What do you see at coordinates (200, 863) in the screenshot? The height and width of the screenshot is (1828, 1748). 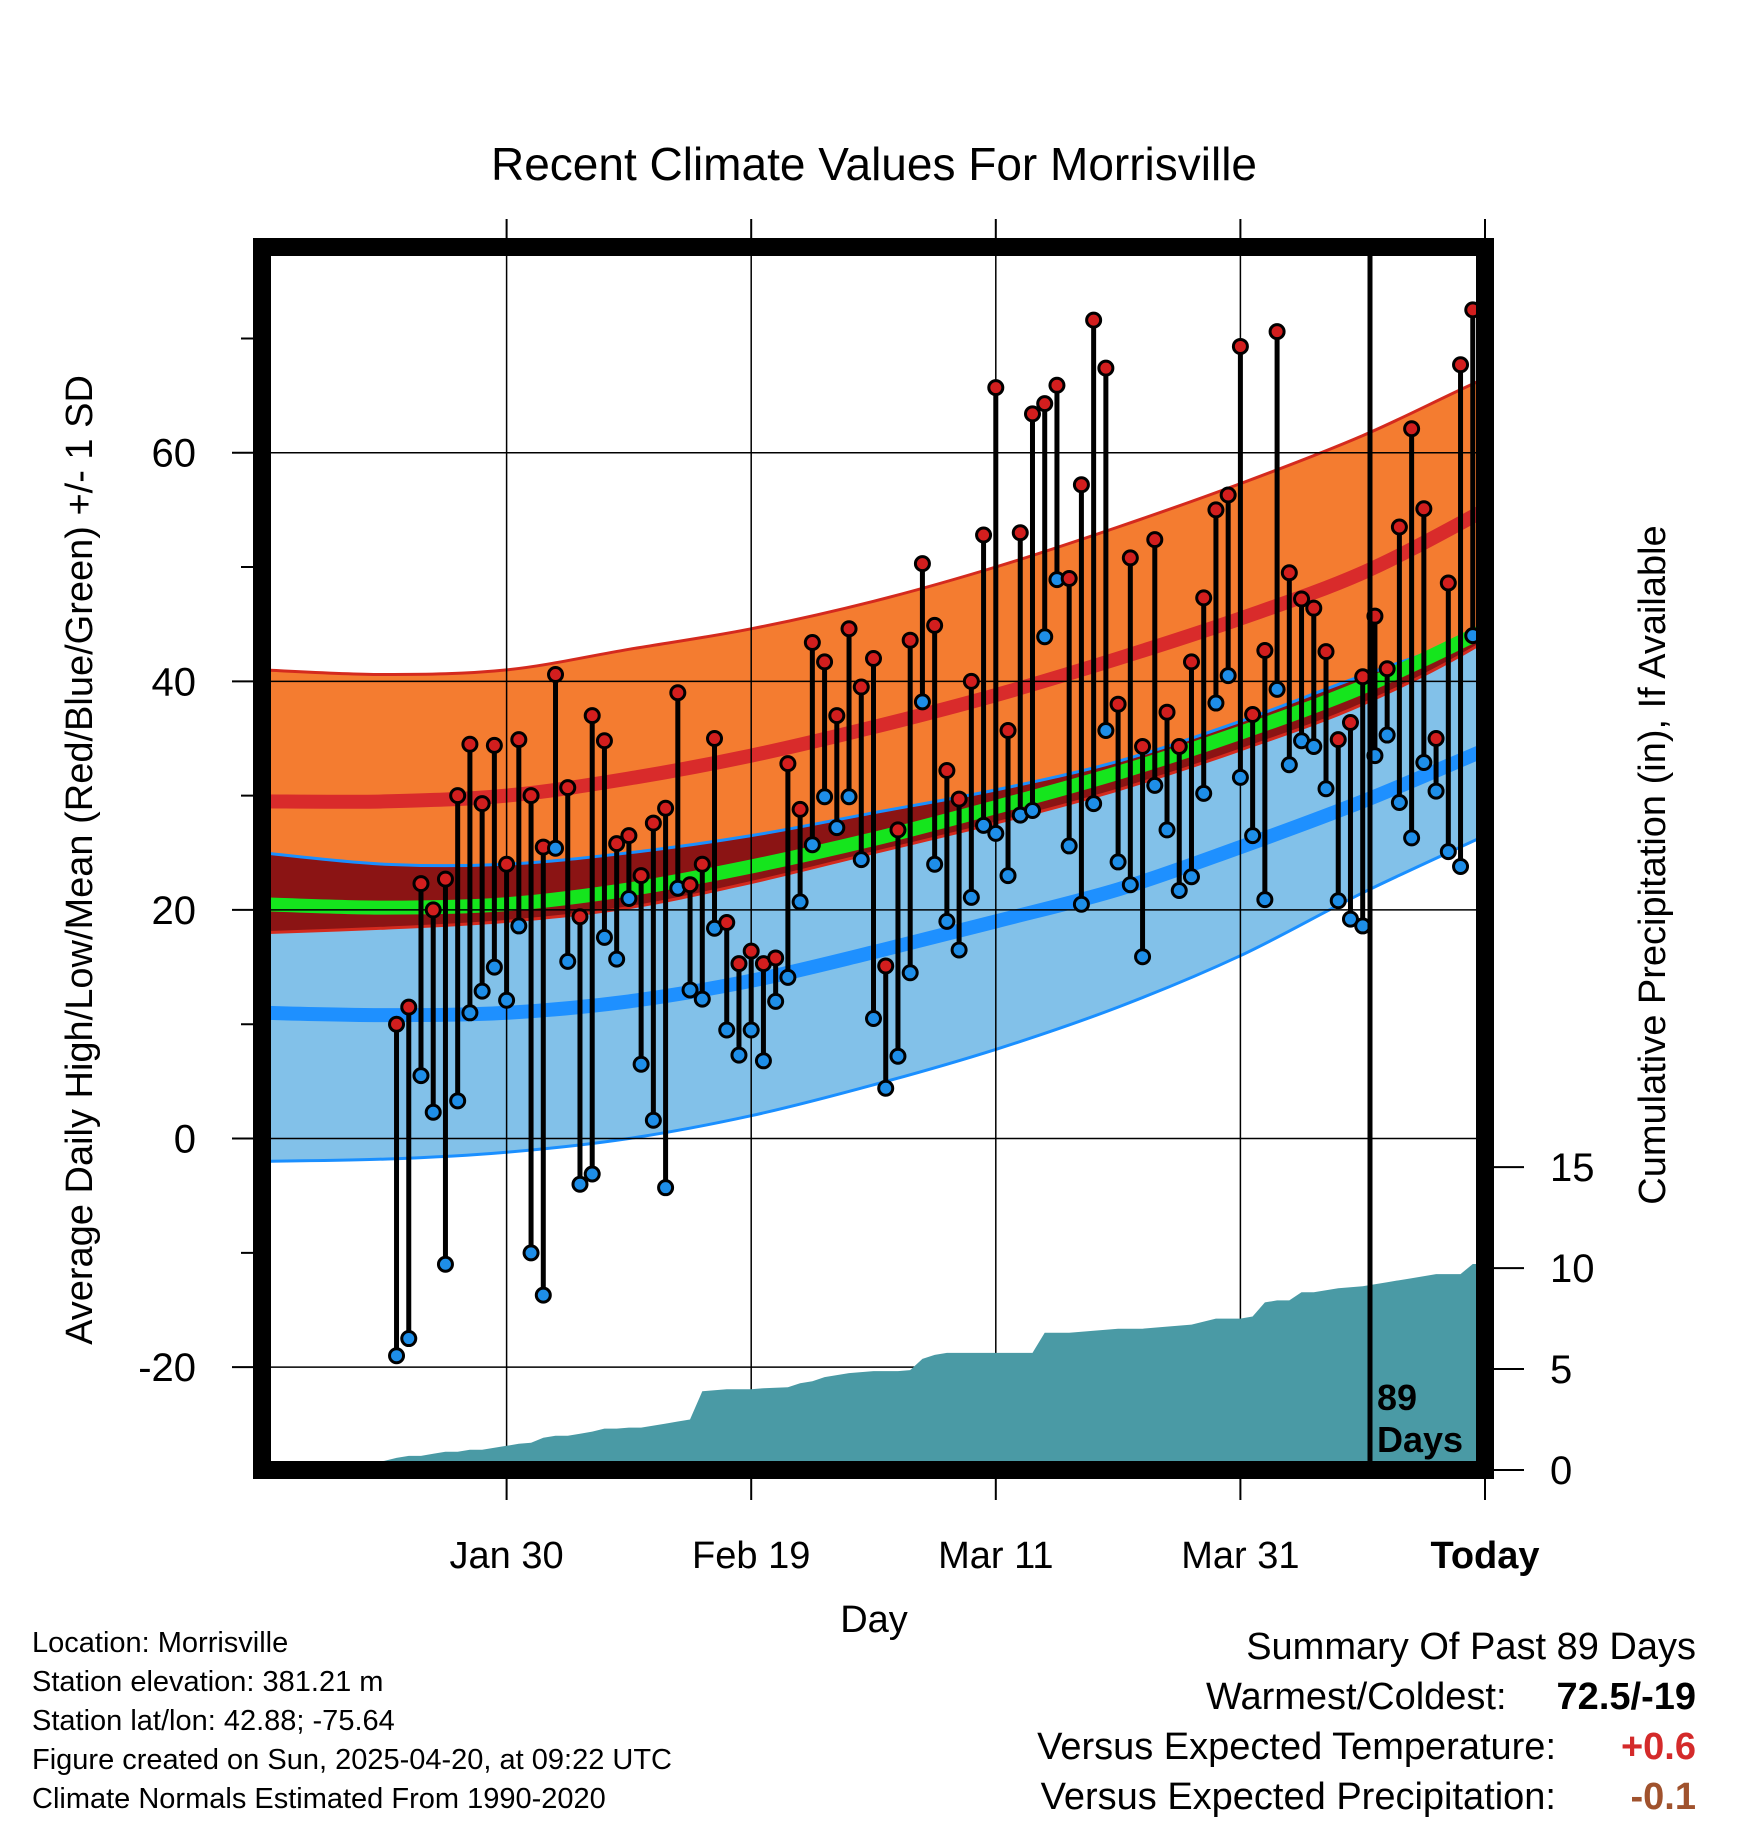 I see `y-axis-left: -20 0 20 40 60` at bounding box center [200, 863].